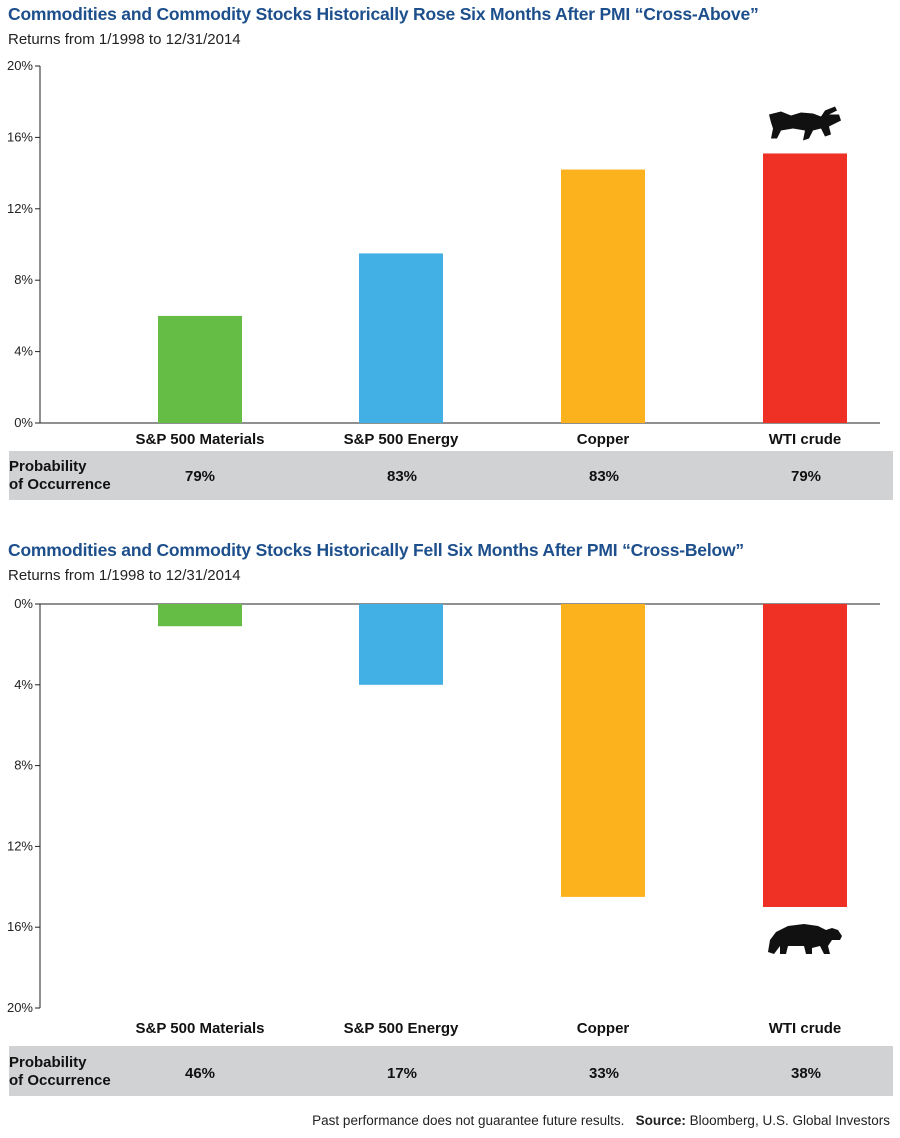 This screenshot has width=900, height=1138. Describe the element at coordinates (660, 1120) in the screenshot. I see `footer-source-label: Source:` at that location.